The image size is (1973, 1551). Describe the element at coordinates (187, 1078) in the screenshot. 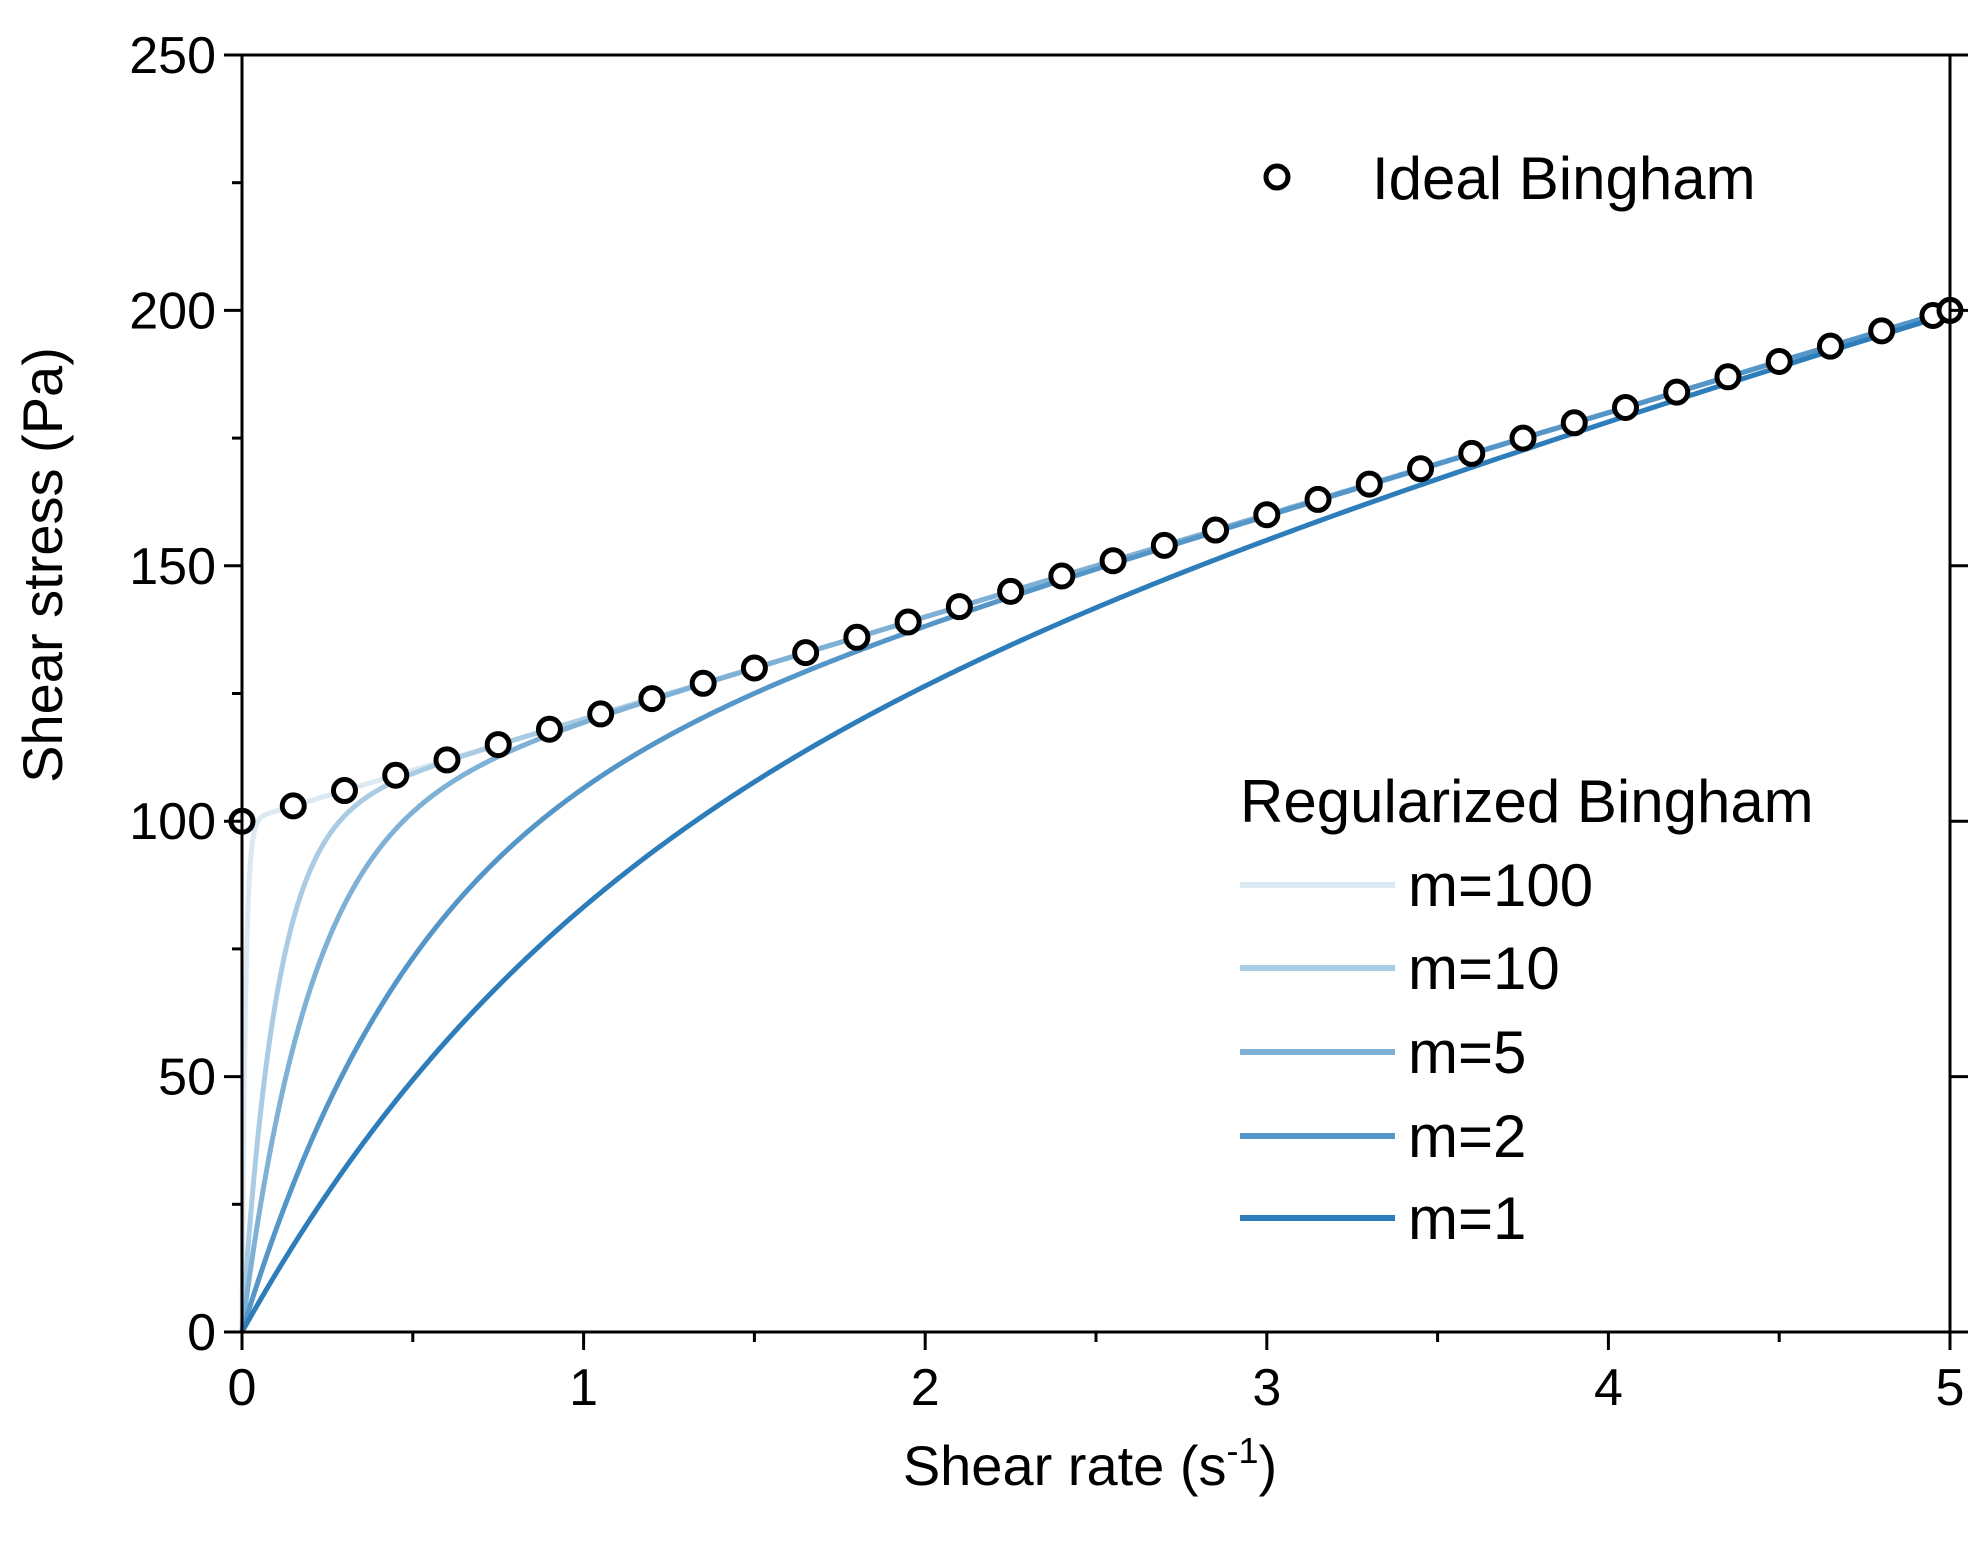

I see `y-tick-label: 50` at that location.